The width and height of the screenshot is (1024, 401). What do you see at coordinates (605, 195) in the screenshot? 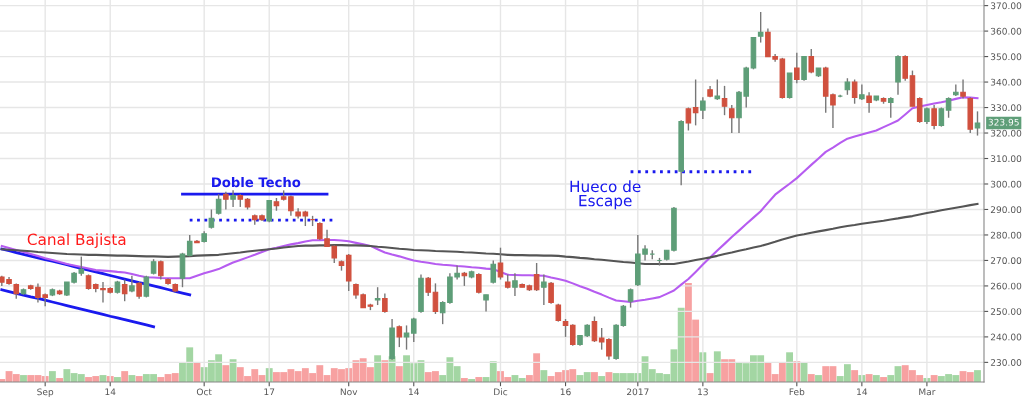
I see `annotation: Hueco de Escape` at bounding box center [605, 195].